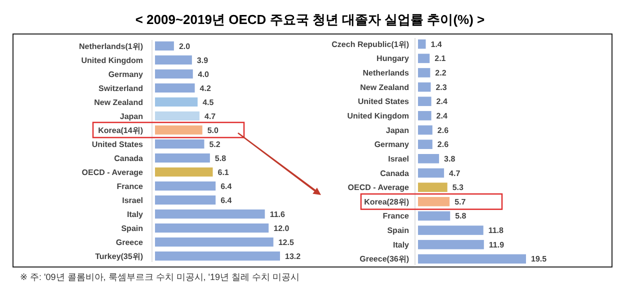  I want to click on y-tick-label: Netherlands, so click(386, 73).